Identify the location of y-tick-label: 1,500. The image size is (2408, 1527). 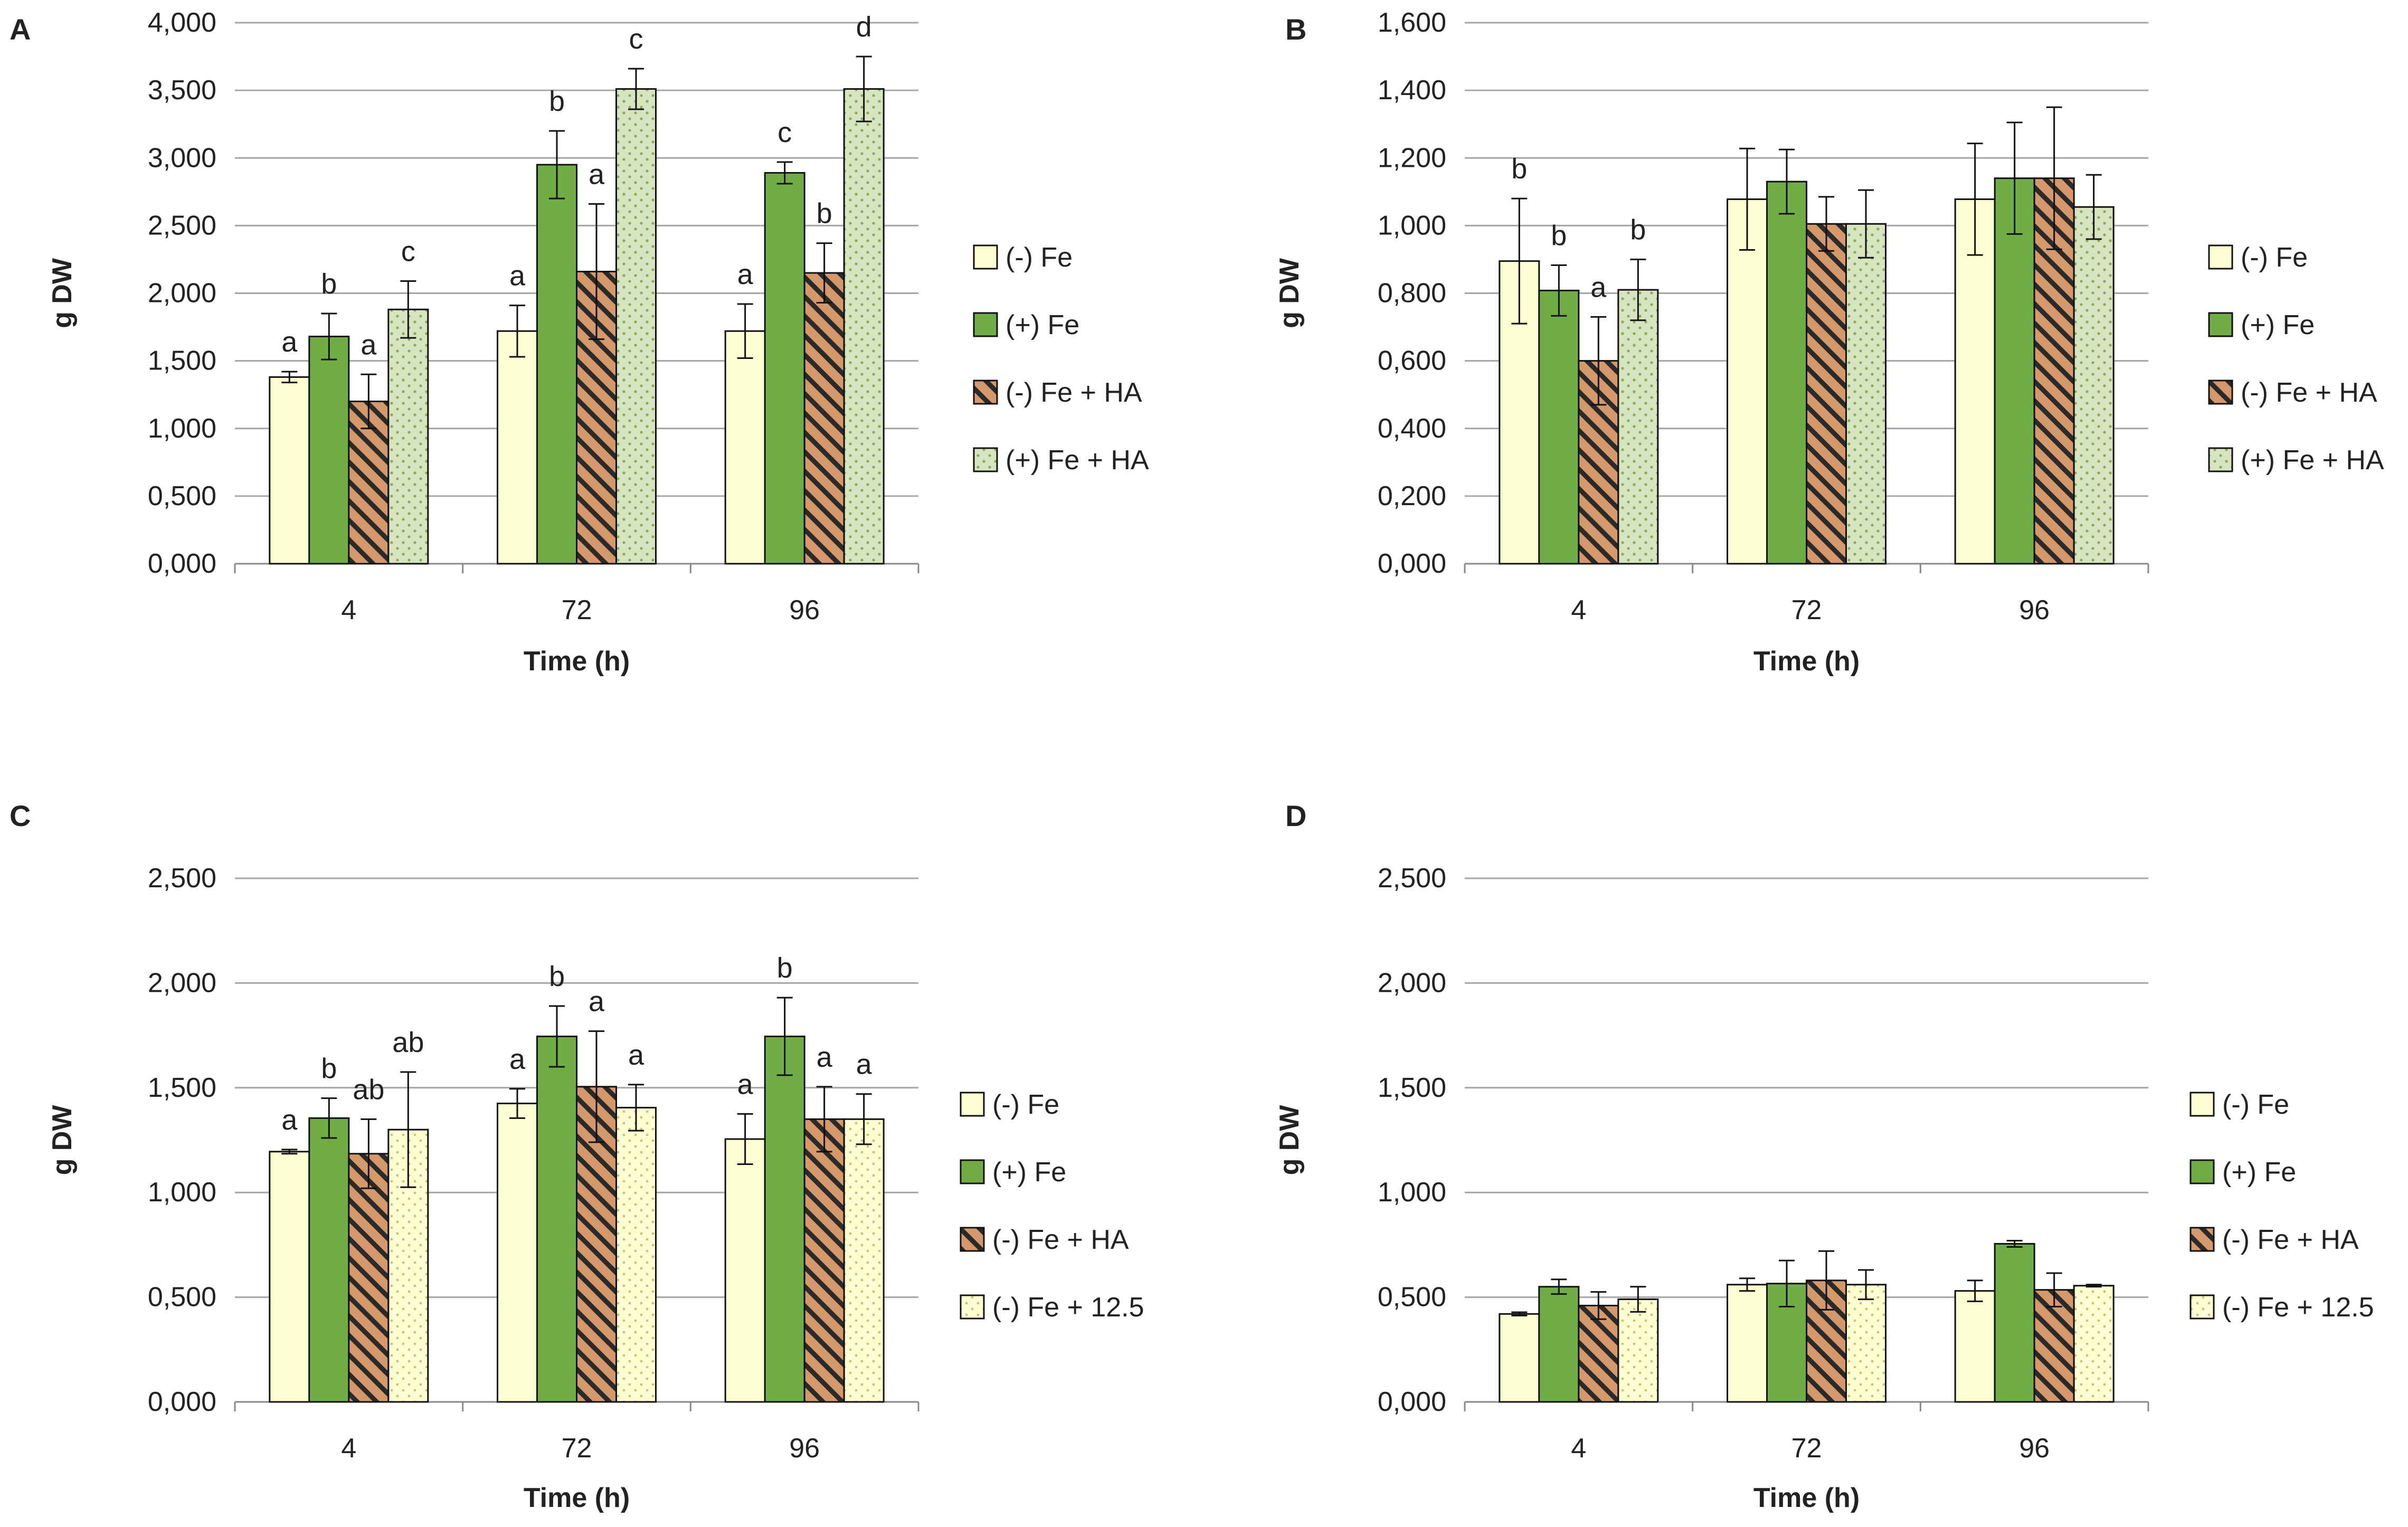
(182, 361).